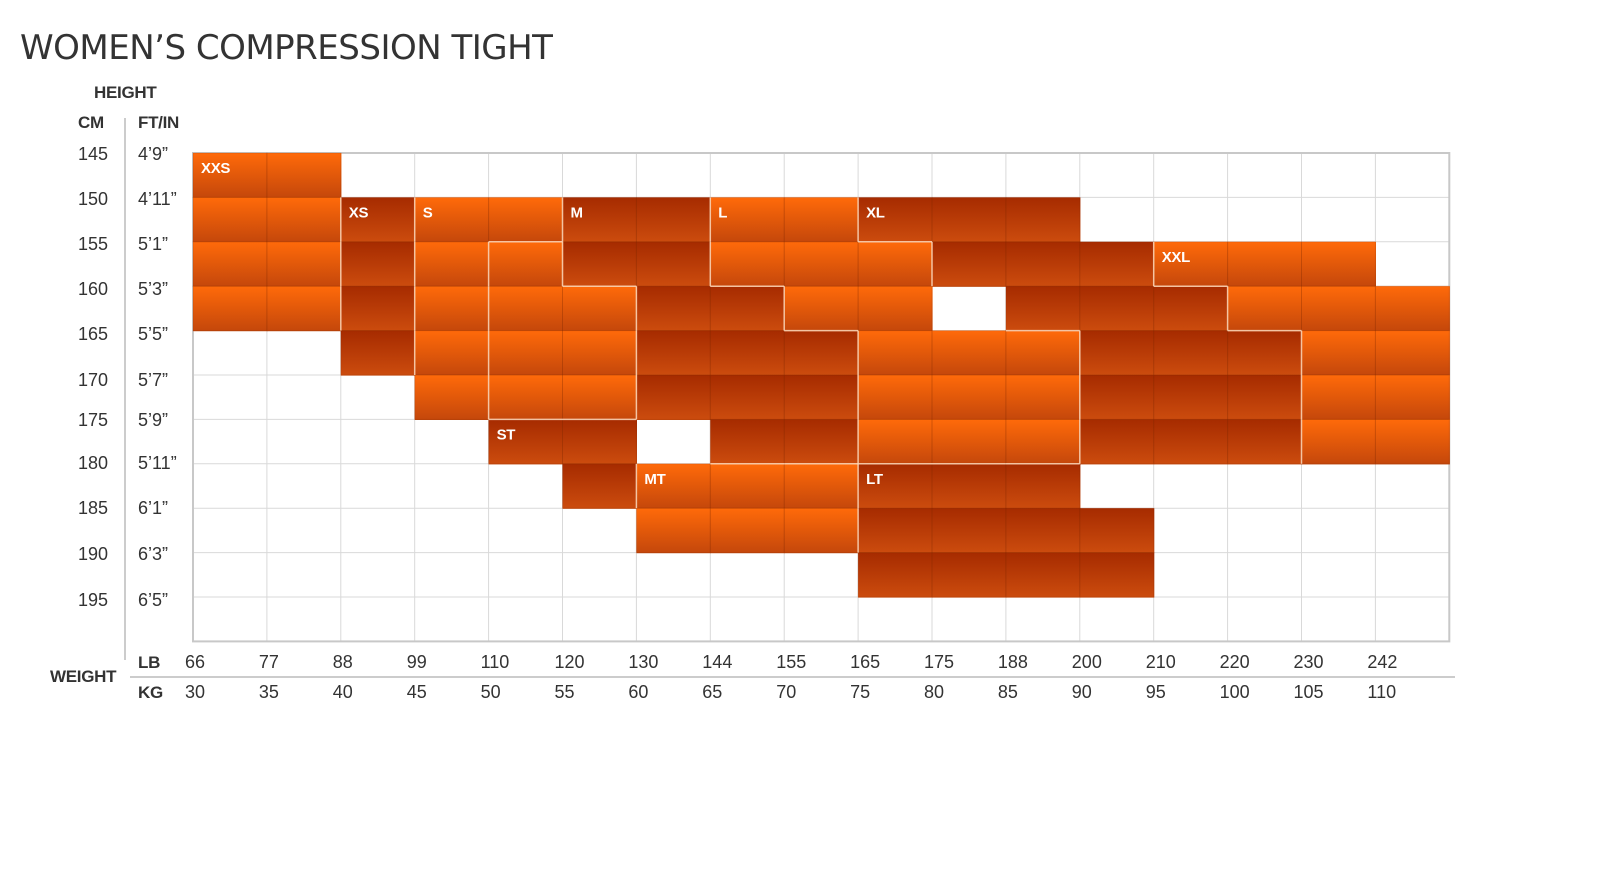  Describe the element at coordinates (93, 244) in the screenshot. I see `cm-tick: 155` at that location.